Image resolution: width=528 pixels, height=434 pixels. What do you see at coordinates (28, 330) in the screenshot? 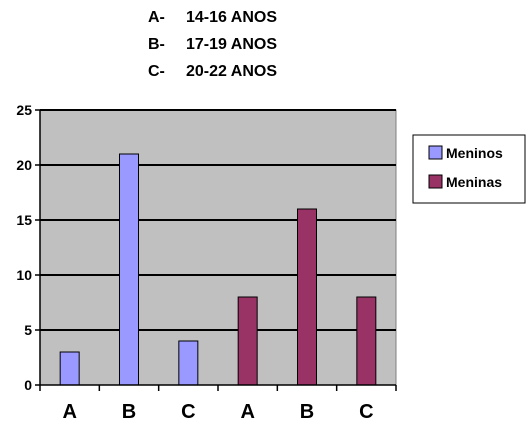
I see `y-tick-label: 5` at bounding box center [28, 330].